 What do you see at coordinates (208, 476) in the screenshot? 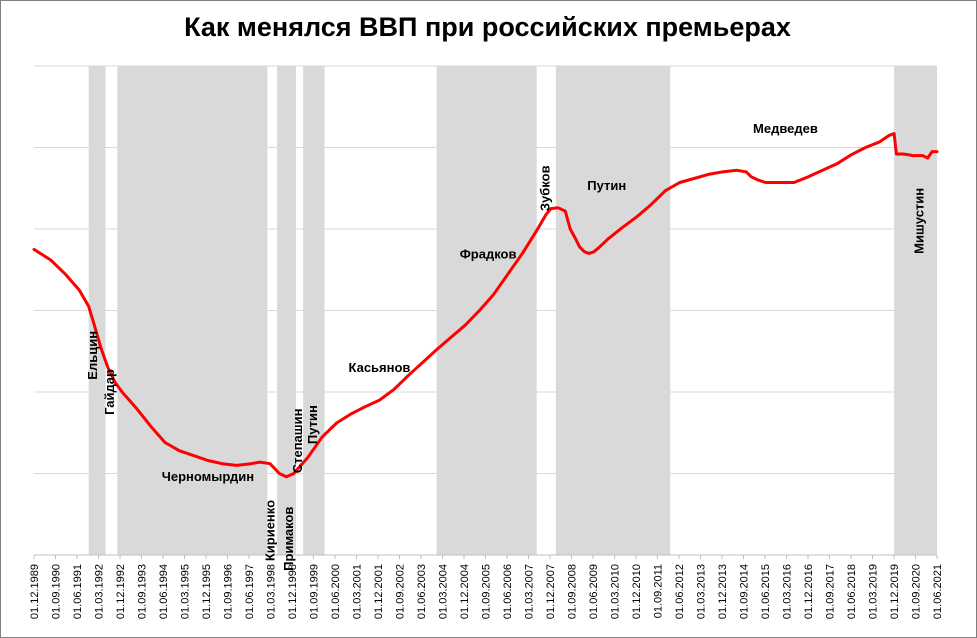
I see `annotation-label: Черномырдин` at bounding box center [208, 476].